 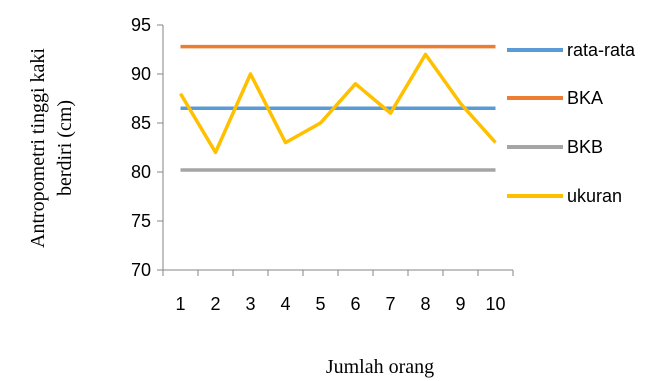 I want to click on x-tick-label: 7, so click(x=390, y=304).